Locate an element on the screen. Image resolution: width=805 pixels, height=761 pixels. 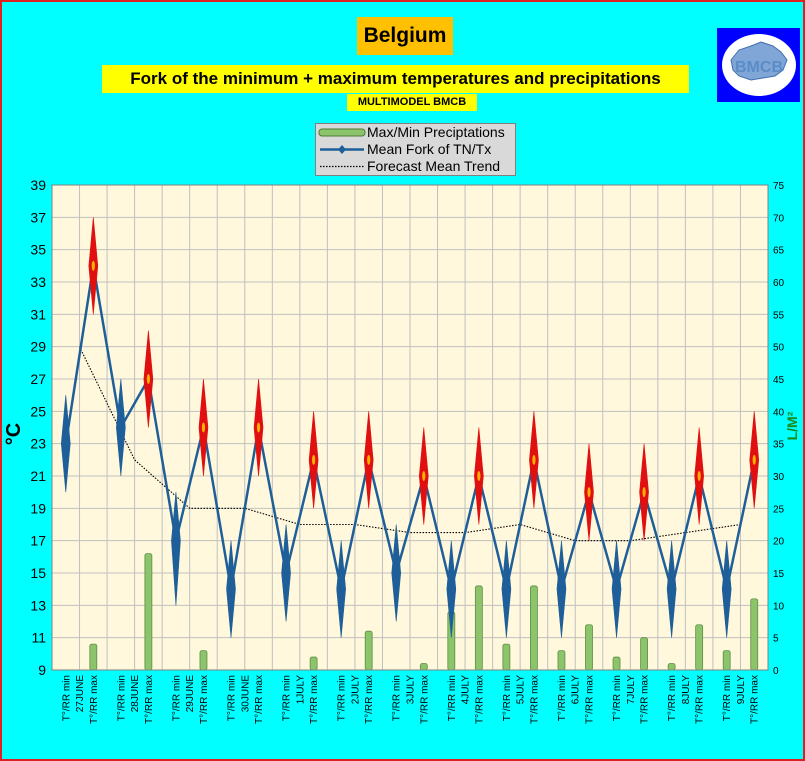
x-tick-label-date: 9JULY is located at coordinates (741, 690).